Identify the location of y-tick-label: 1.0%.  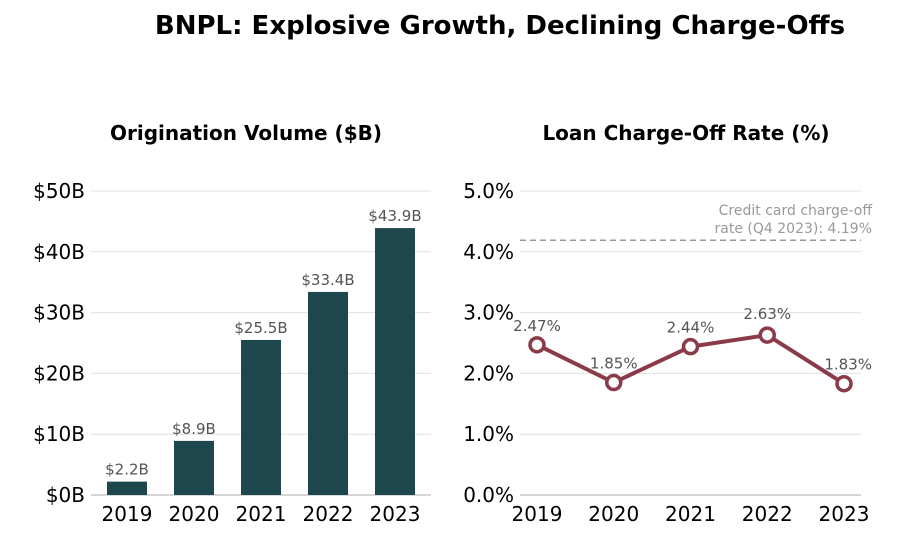
(488, 434).